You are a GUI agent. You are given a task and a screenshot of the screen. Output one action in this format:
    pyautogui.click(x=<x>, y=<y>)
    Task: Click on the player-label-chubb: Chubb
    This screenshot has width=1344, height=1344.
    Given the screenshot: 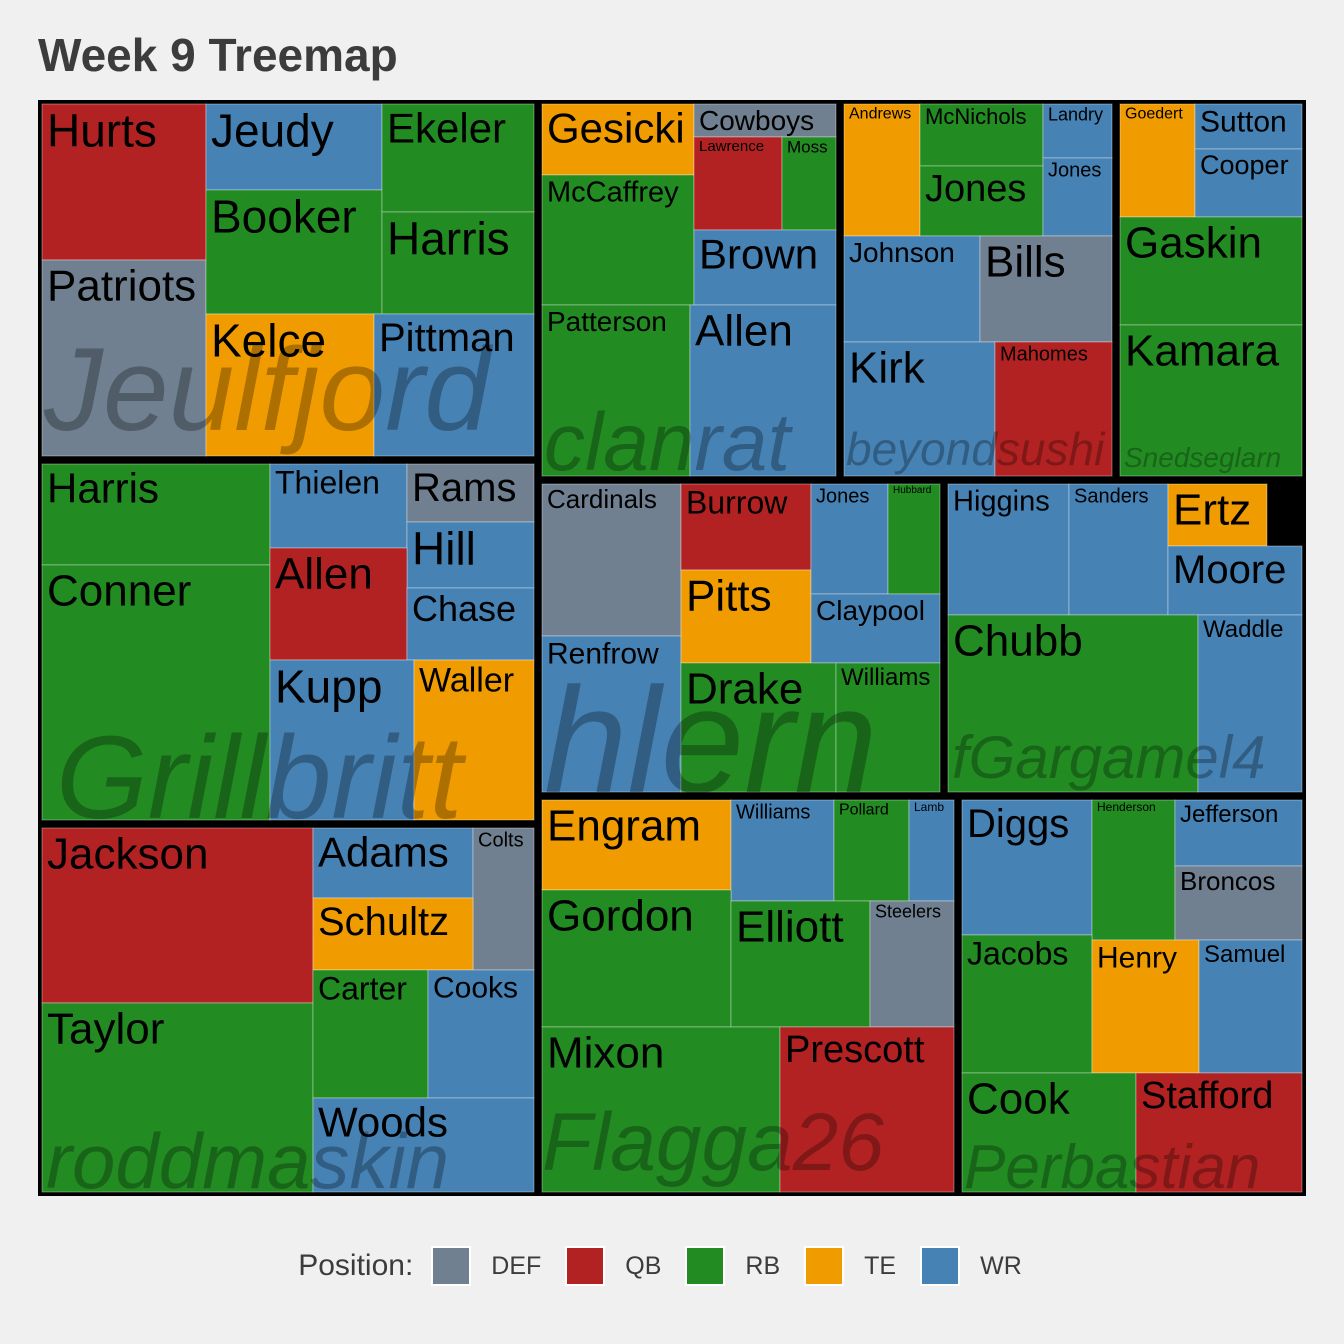 What is the action you would take?
    pyautogui.click(x=1018, y=640)
    